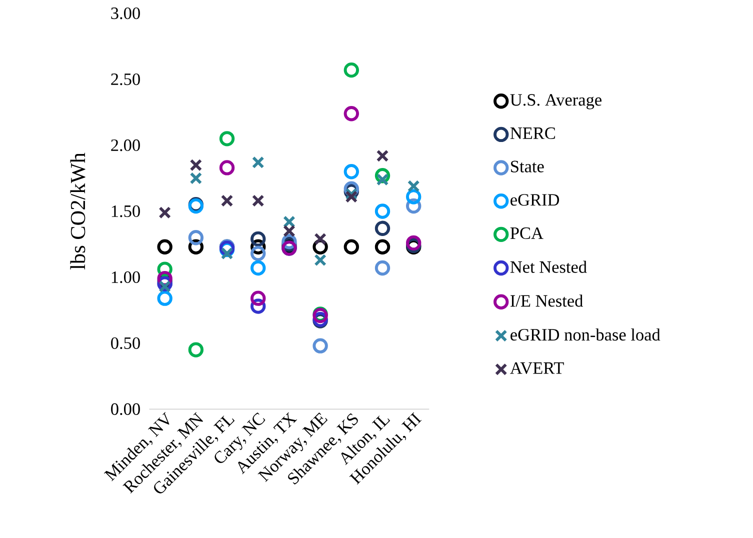 The image size is (753, 538). Describe the element at coordinates (537, 368) in the screenshot. I see `legend-label: AVERT` at that location.